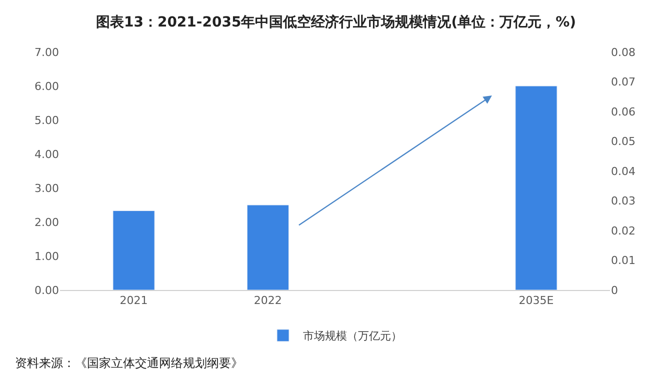 This screenshot has width=672, height=372. Describe the element at coordinates (352, 336) in the screenshot. I see `legend-label: 市场规模（万亿元）` at that location.